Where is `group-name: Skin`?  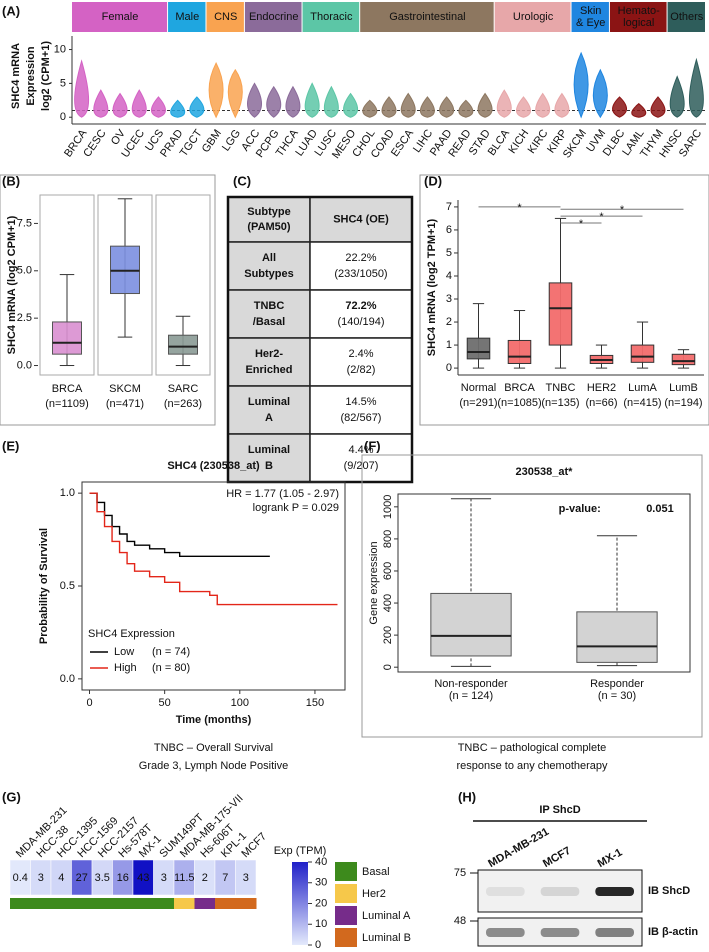 group-name: Skin is located at coordinates (590, 11).